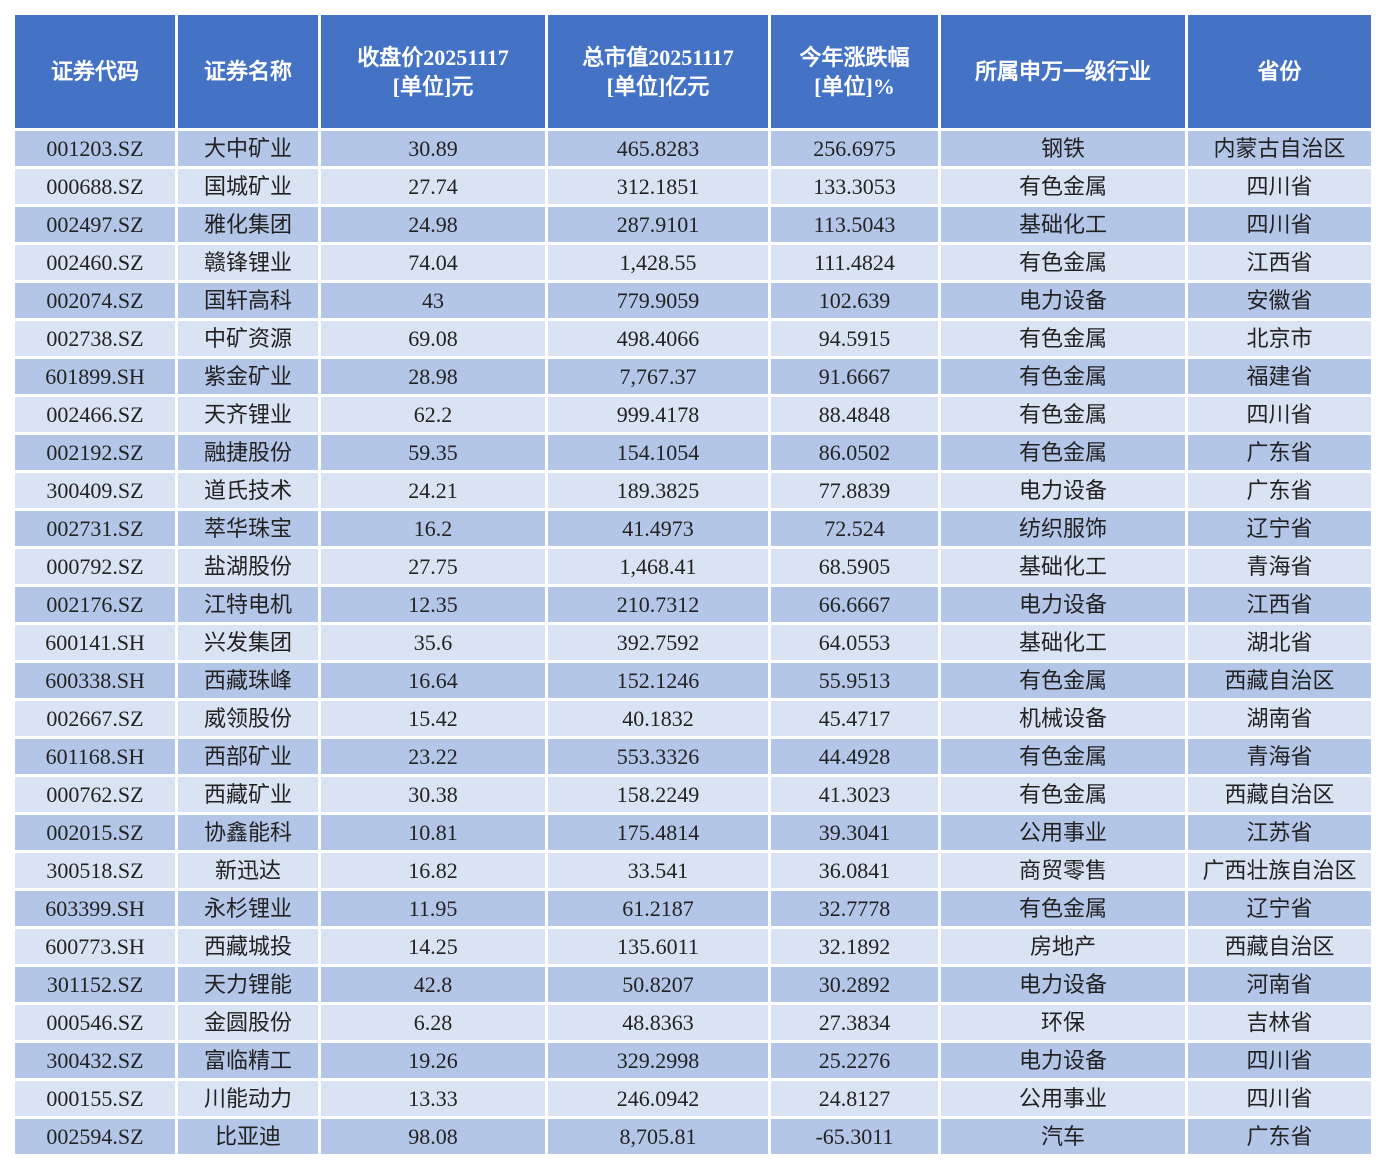 The width and height of the screenshot is (1390, 1170). Describe the element at coordinates (854, 1060) in the screenshot. I see `table-cell: 25.2276` at that location.